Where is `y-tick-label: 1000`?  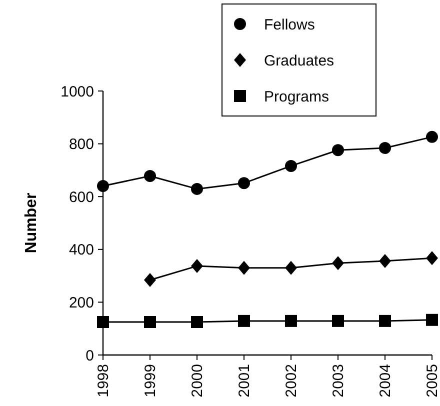
y-tick-label: 1000 is located at coordinates (77, 91).